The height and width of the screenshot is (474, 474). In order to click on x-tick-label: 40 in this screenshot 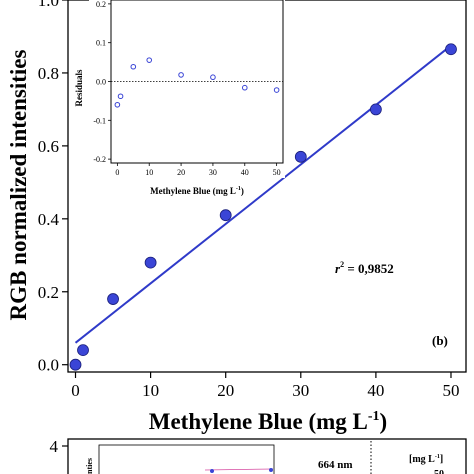, I will do `click(375, 390)`.